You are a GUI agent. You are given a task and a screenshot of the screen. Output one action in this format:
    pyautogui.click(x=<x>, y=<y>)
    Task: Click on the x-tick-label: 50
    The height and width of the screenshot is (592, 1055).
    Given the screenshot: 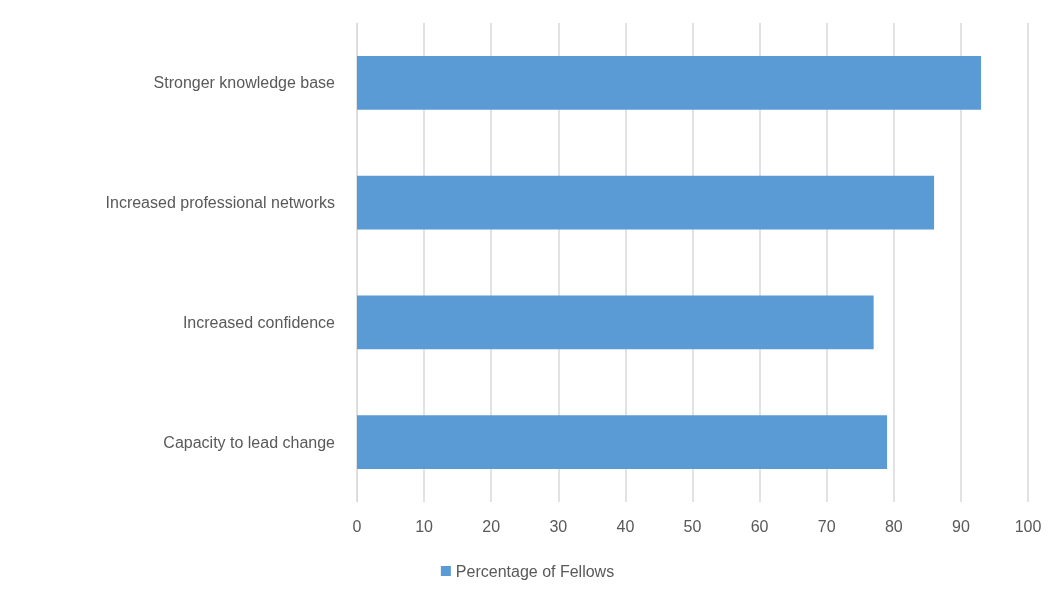 What is the action you would take?
    pyautogui.click(x=692, y=526)
    